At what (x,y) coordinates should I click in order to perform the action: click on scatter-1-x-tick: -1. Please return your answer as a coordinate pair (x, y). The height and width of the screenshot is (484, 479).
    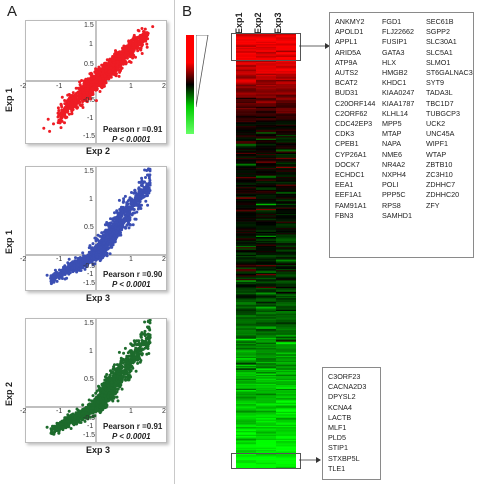
    Looking at the image, I should click on (59, 86).